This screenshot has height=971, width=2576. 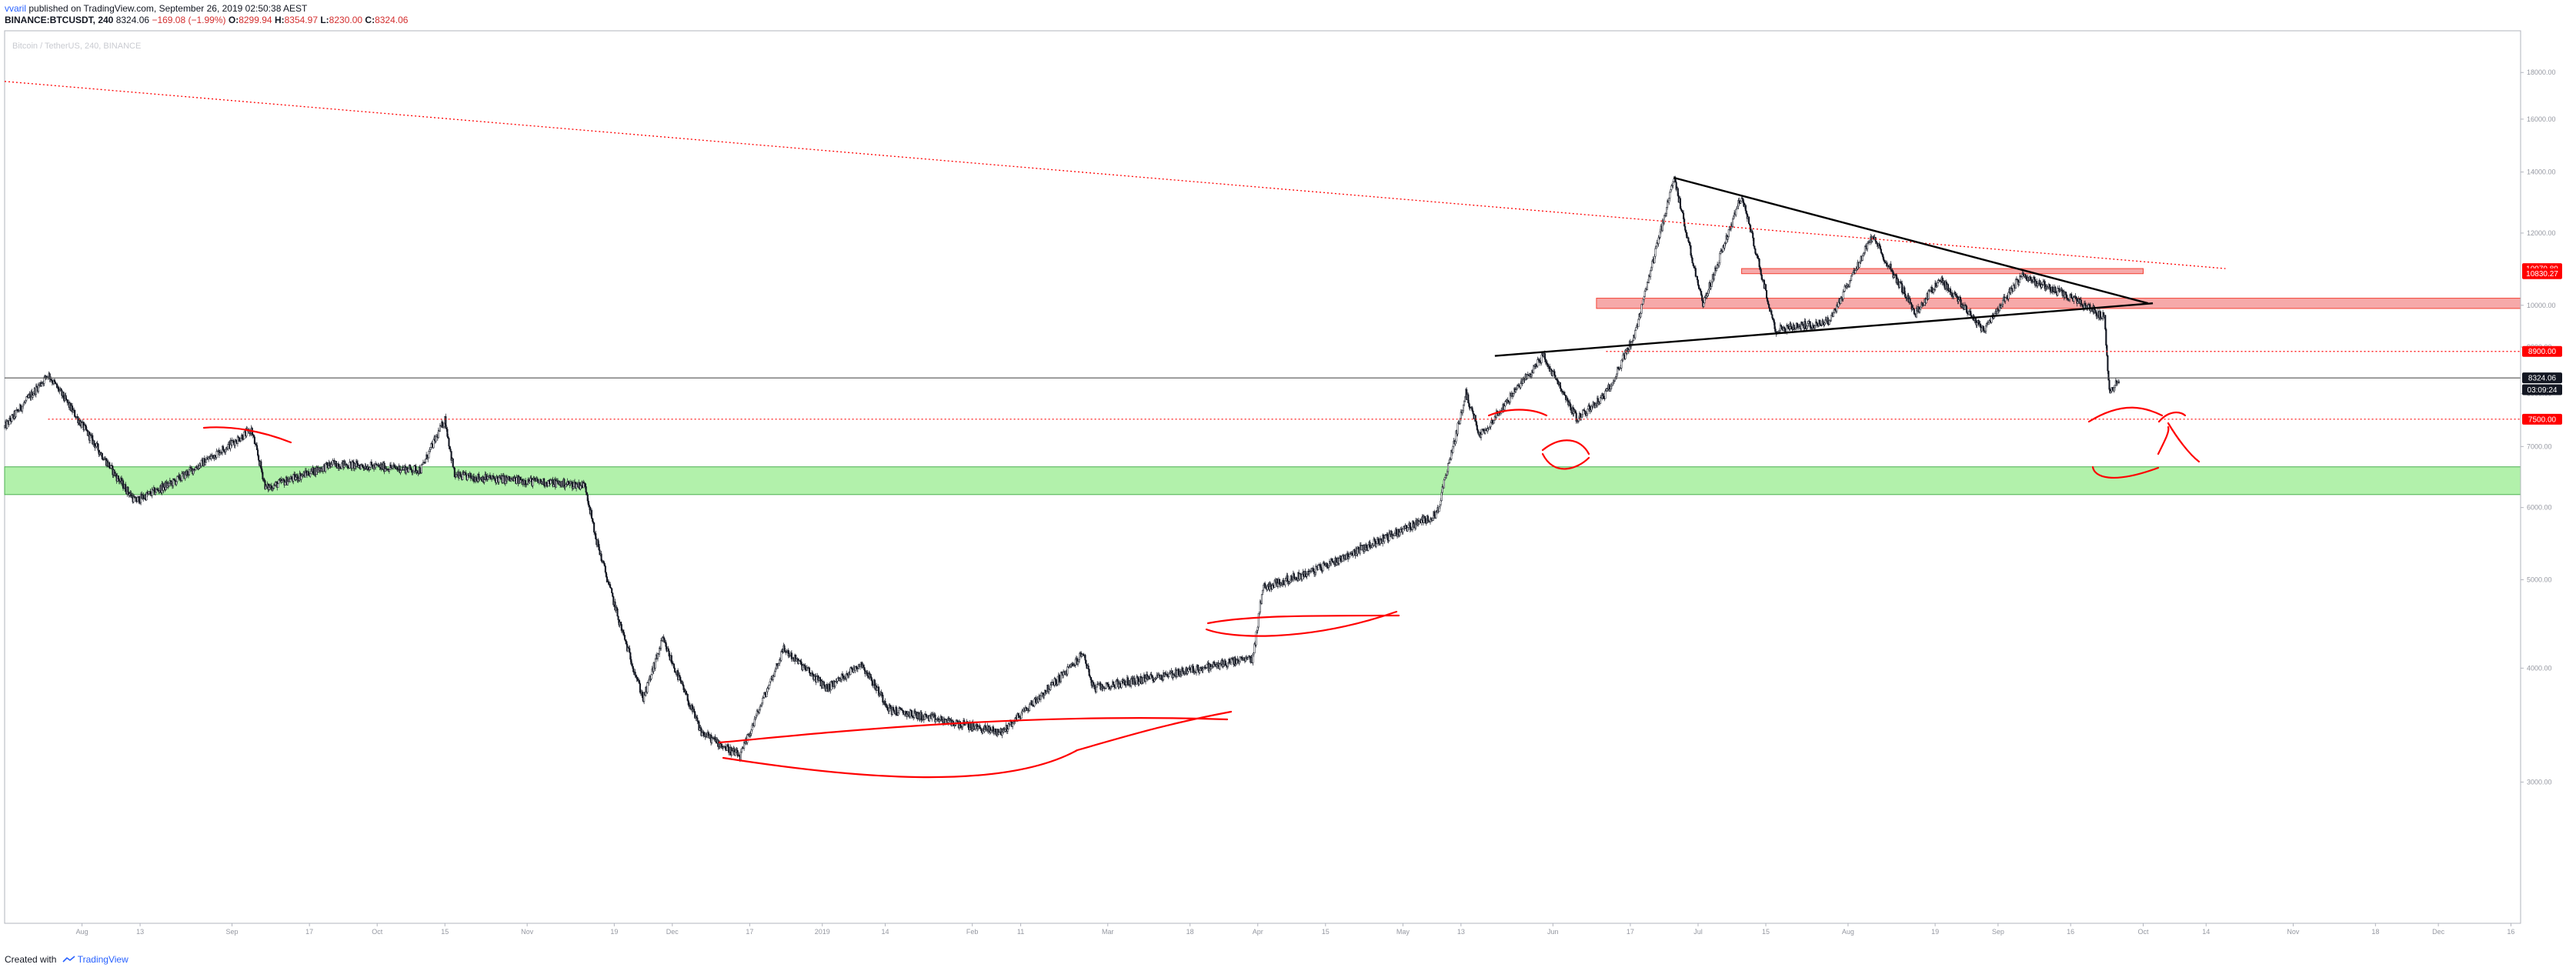 I want to click on open-value: 8299.94, so click(x=256, y=20).